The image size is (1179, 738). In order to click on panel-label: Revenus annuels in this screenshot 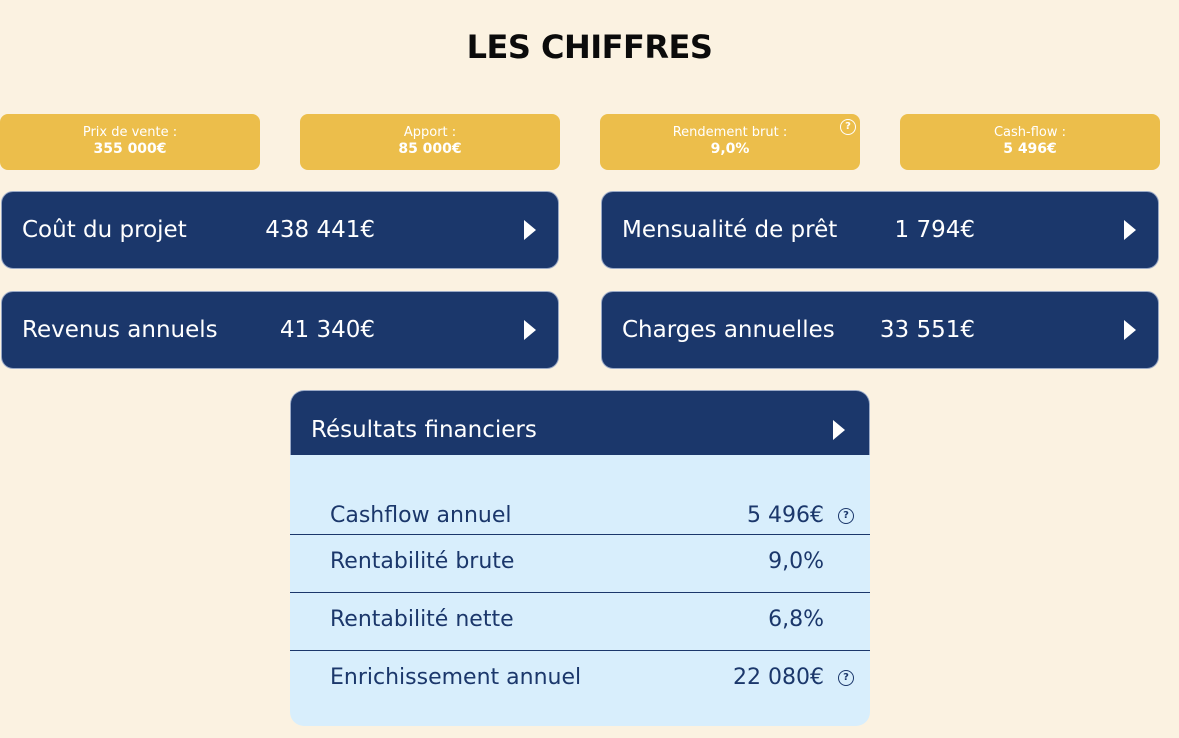, I will do `click(120, 330)`.